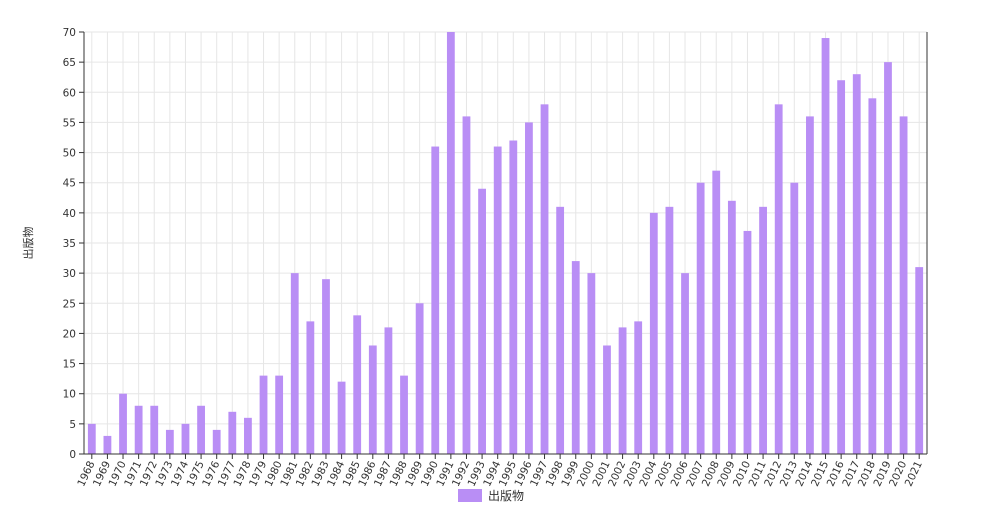 The height and width of the screenshot is (506, 1000). Describe the element at coordinates (731, 327) in the screenshot. I see `bar-2009` at that location.